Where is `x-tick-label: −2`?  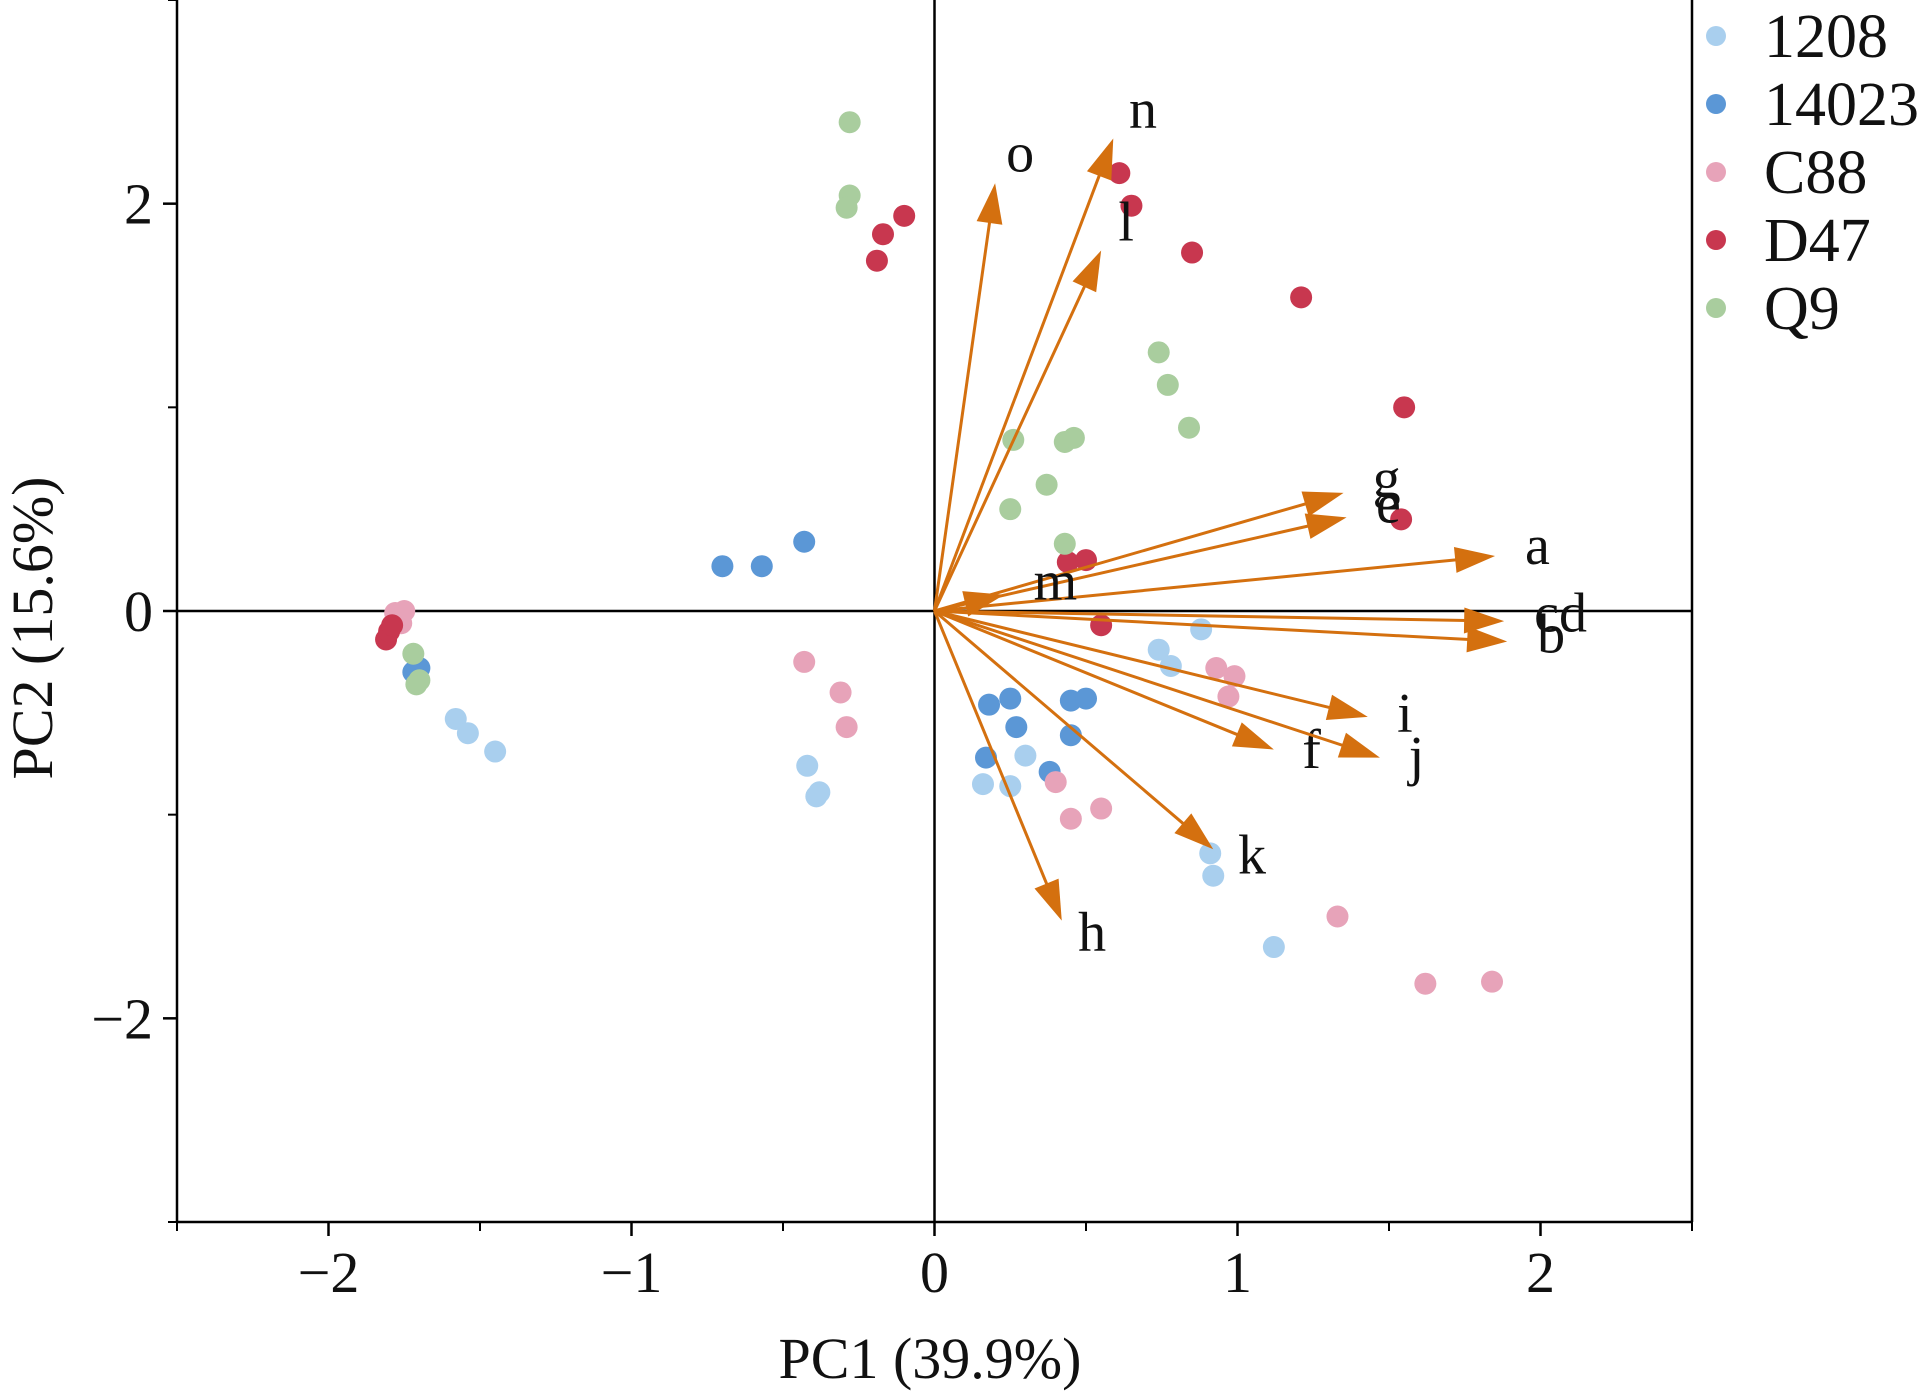
x-tick-label: −2 is located at coordinates (329, 1272).